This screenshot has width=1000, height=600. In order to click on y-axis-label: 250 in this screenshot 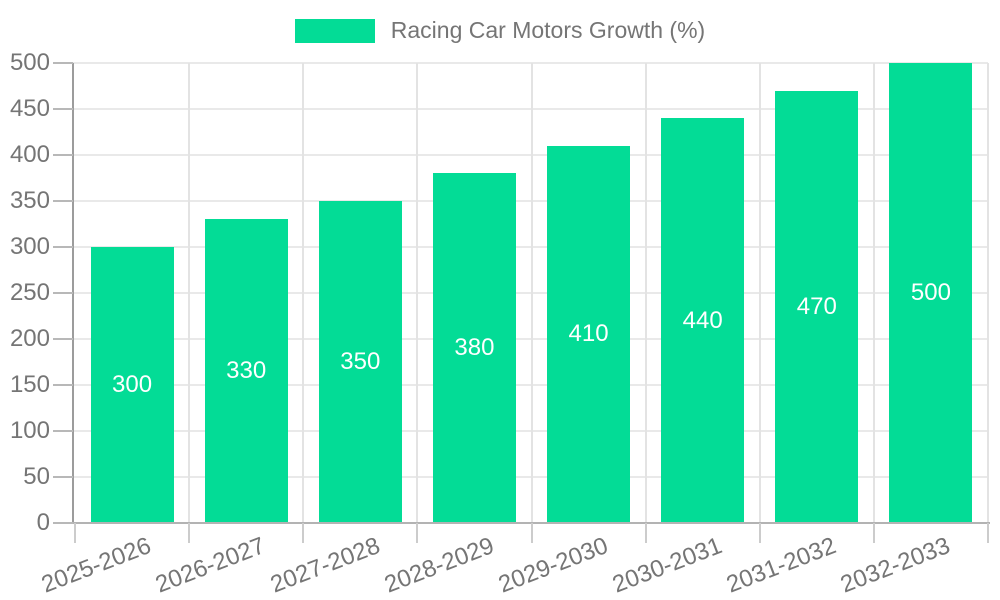, I will do `click(29, 292)`.